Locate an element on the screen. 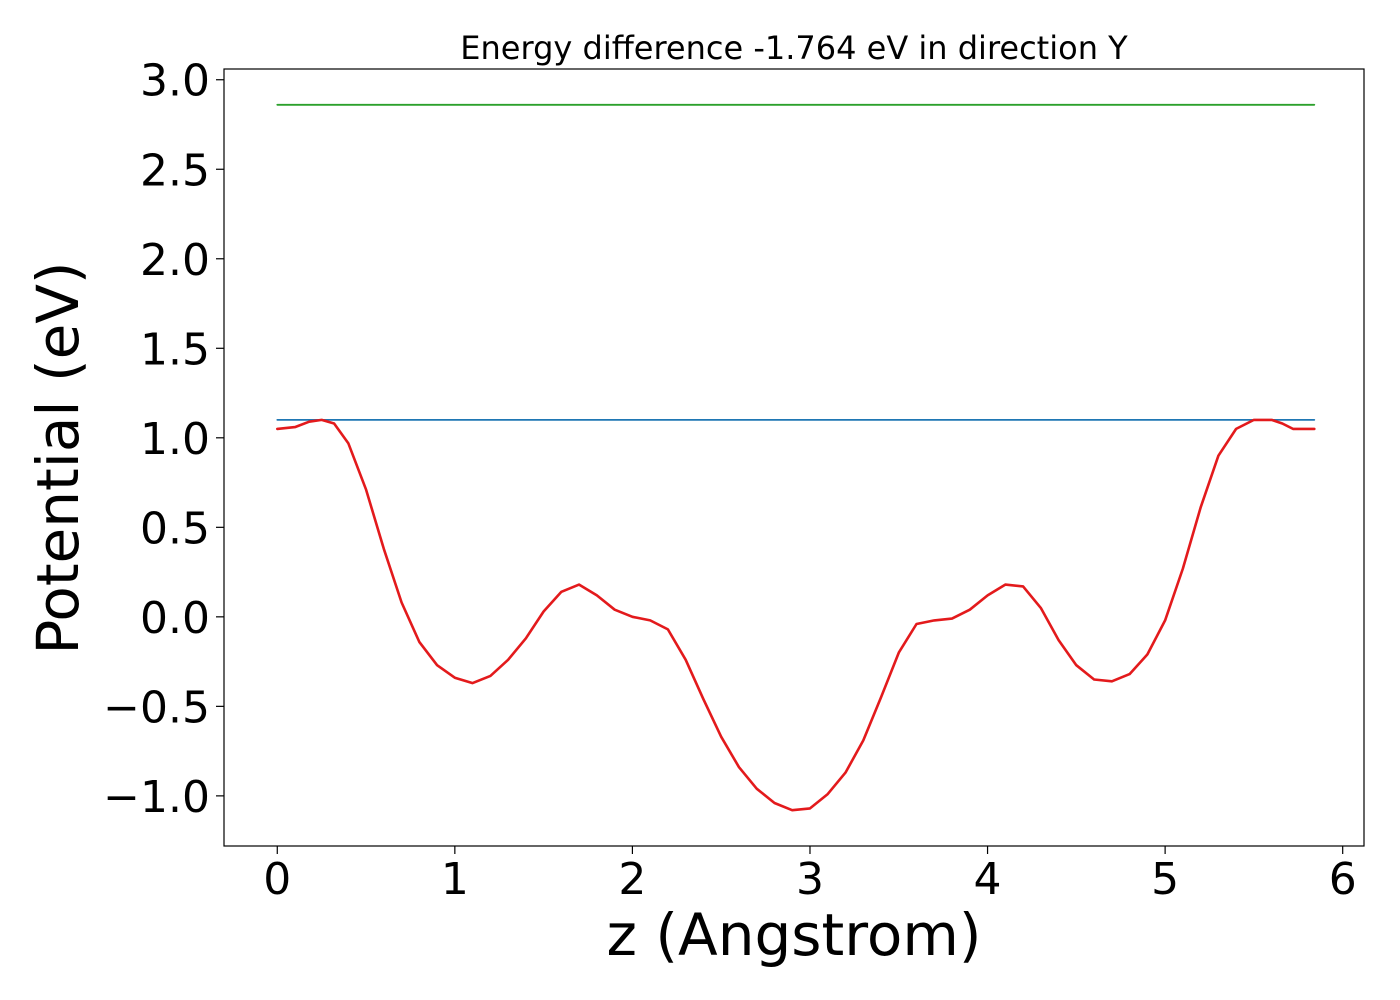  y-tick-label: 0.0 is located at coordinates (175, 618).